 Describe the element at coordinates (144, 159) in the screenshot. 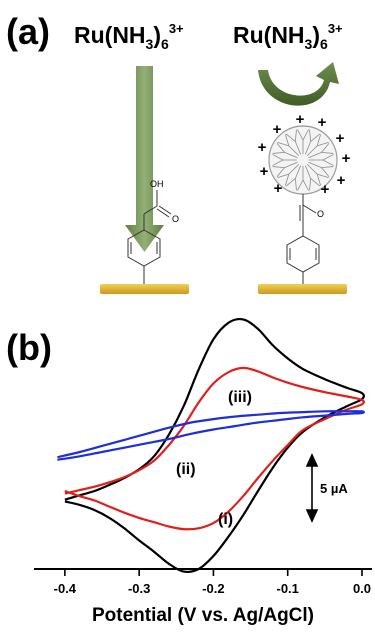

I see `penetrating-arrow` at that location.